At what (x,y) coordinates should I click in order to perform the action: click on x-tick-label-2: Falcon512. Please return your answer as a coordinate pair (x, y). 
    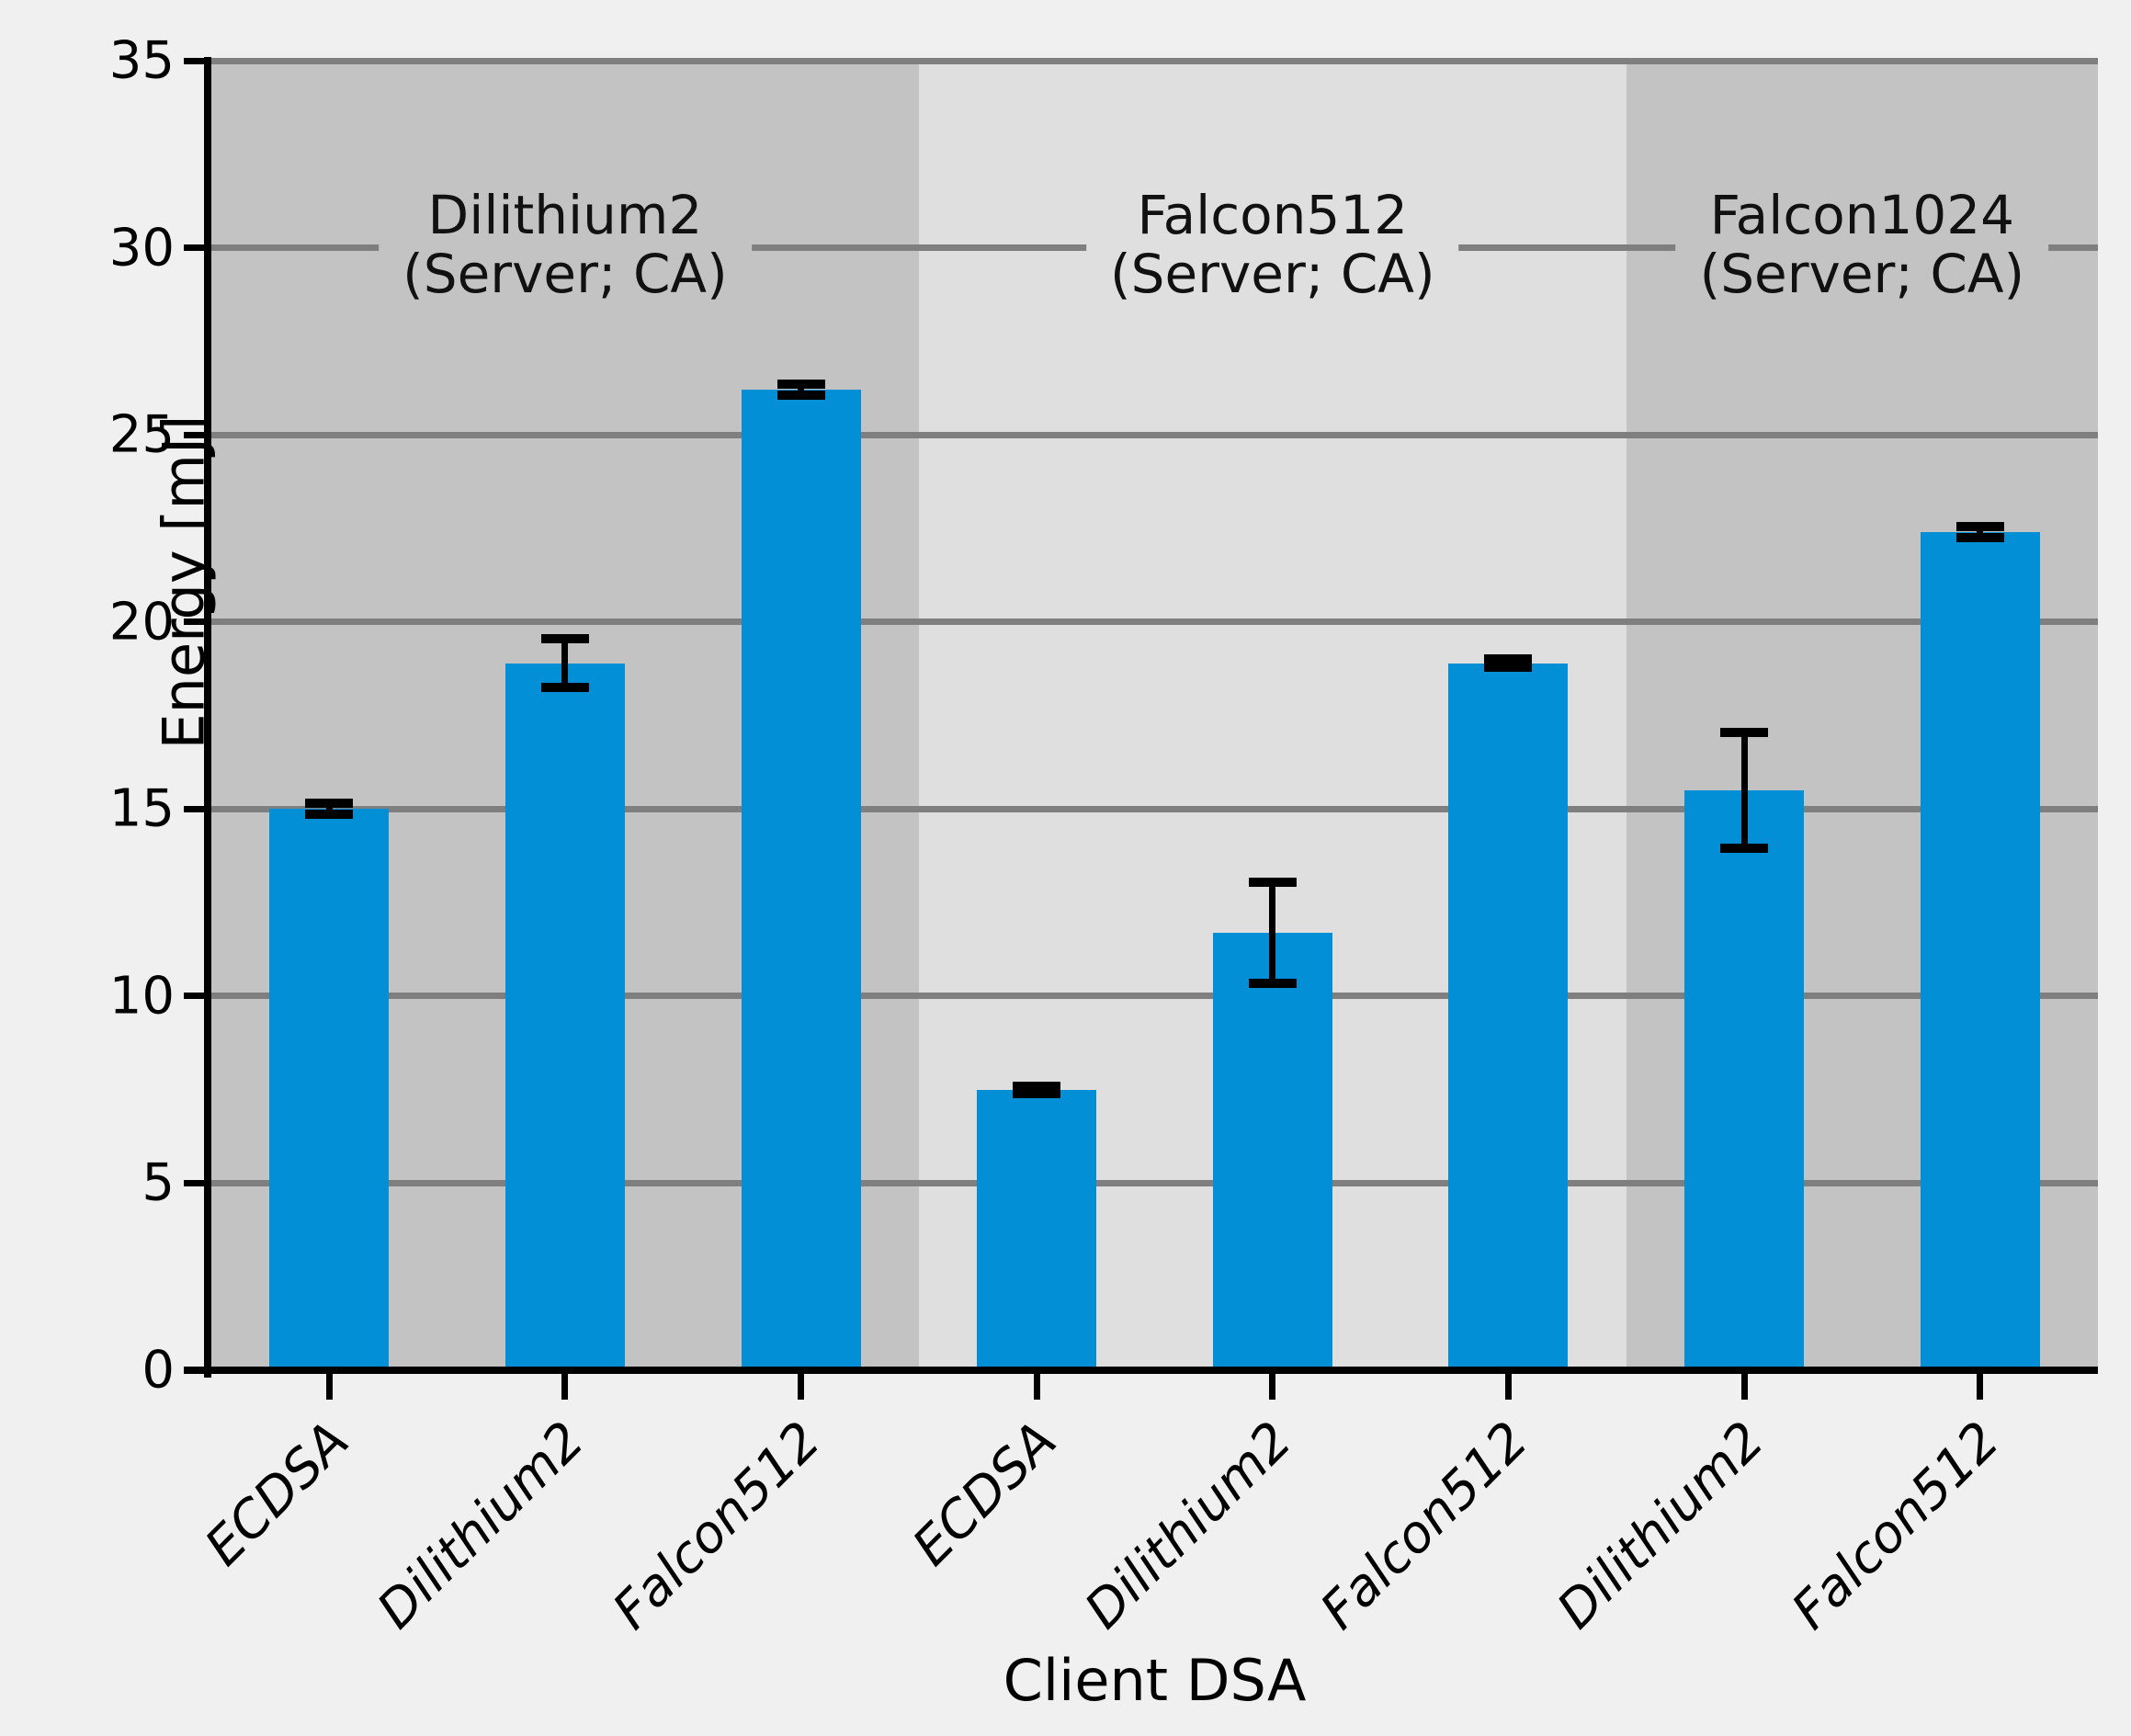
    Looking at the image, I should click on (717, 1526).